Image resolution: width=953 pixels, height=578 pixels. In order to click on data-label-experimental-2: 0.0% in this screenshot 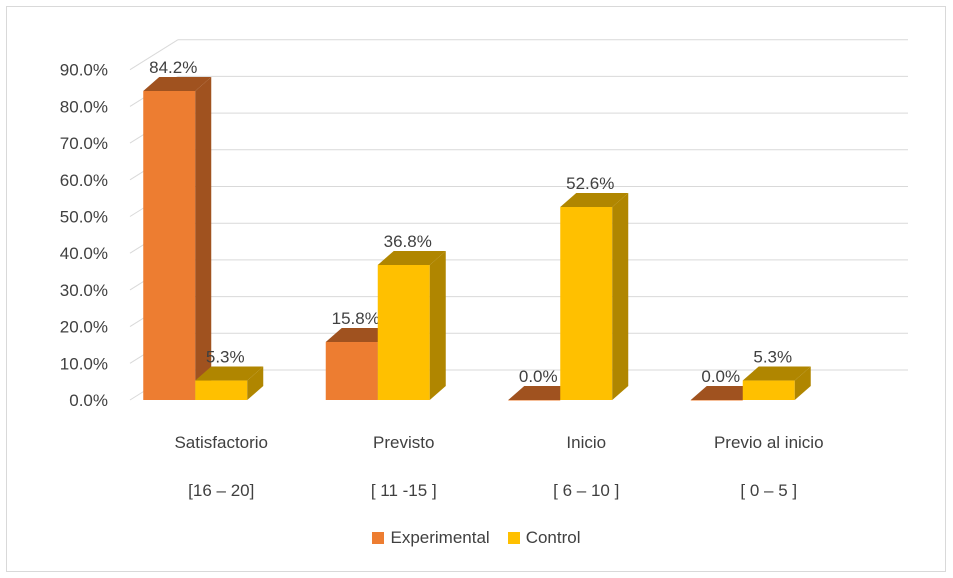, I will do `click(538, 376)`.